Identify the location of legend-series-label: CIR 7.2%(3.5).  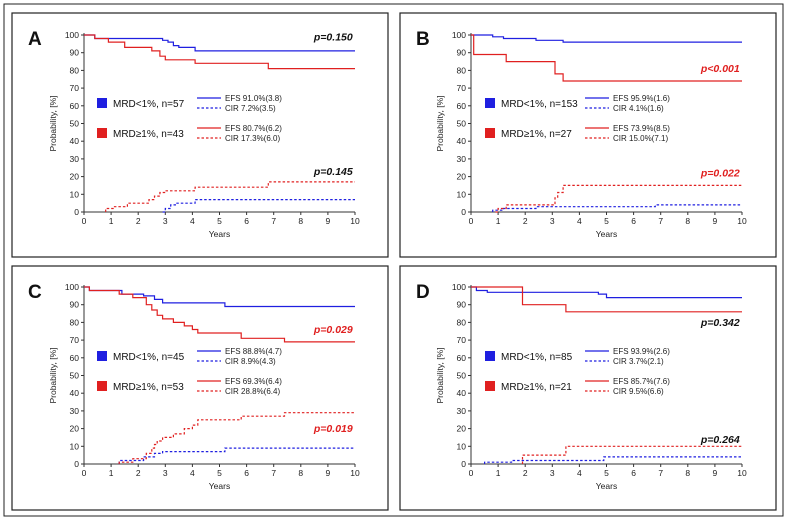
(250, 108).